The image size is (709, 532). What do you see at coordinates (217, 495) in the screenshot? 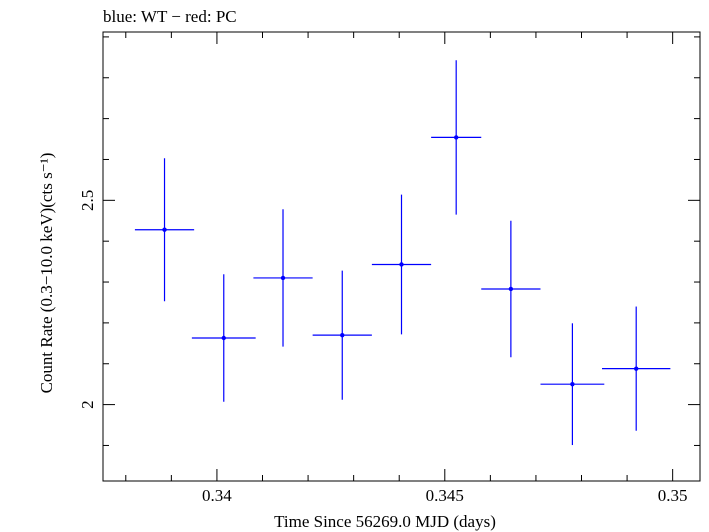
I see `x-tick-label: 0.34` at bounding box center [217, 495].